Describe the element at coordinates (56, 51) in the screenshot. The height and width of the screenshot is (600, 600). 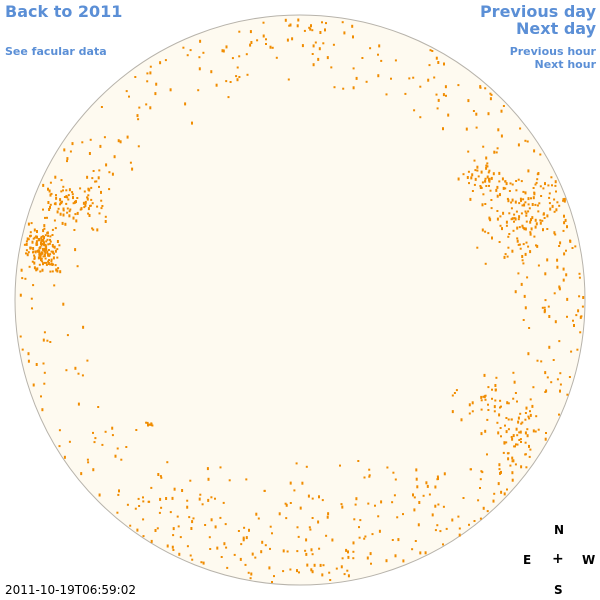
I see `see-facular-data-link: See facular data` at that location.